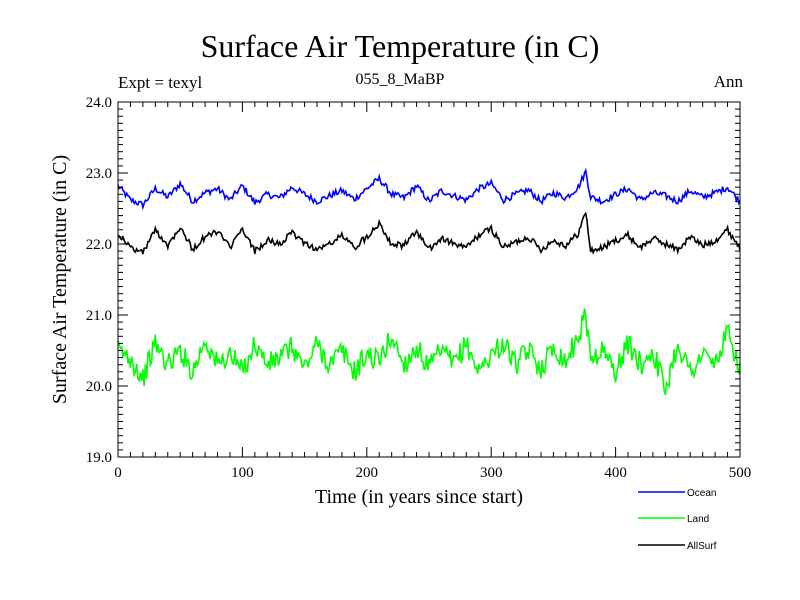 The height and width of the screenshot is (600, 800). Describe the element at coordinates (701, 493) in the screenshot. I see `legend-label-ocean: Ocean` at that location.